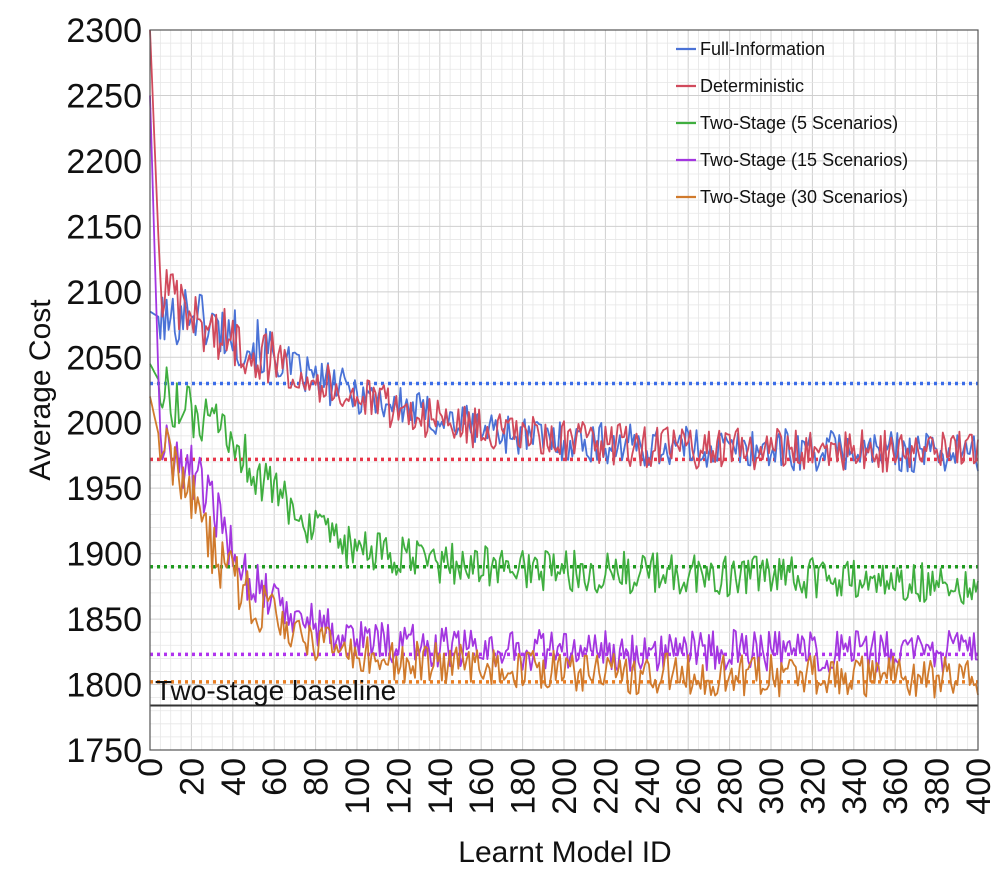 The image size is (996, 870). I want to click on x-tick-label: 300, so click(772, 786).